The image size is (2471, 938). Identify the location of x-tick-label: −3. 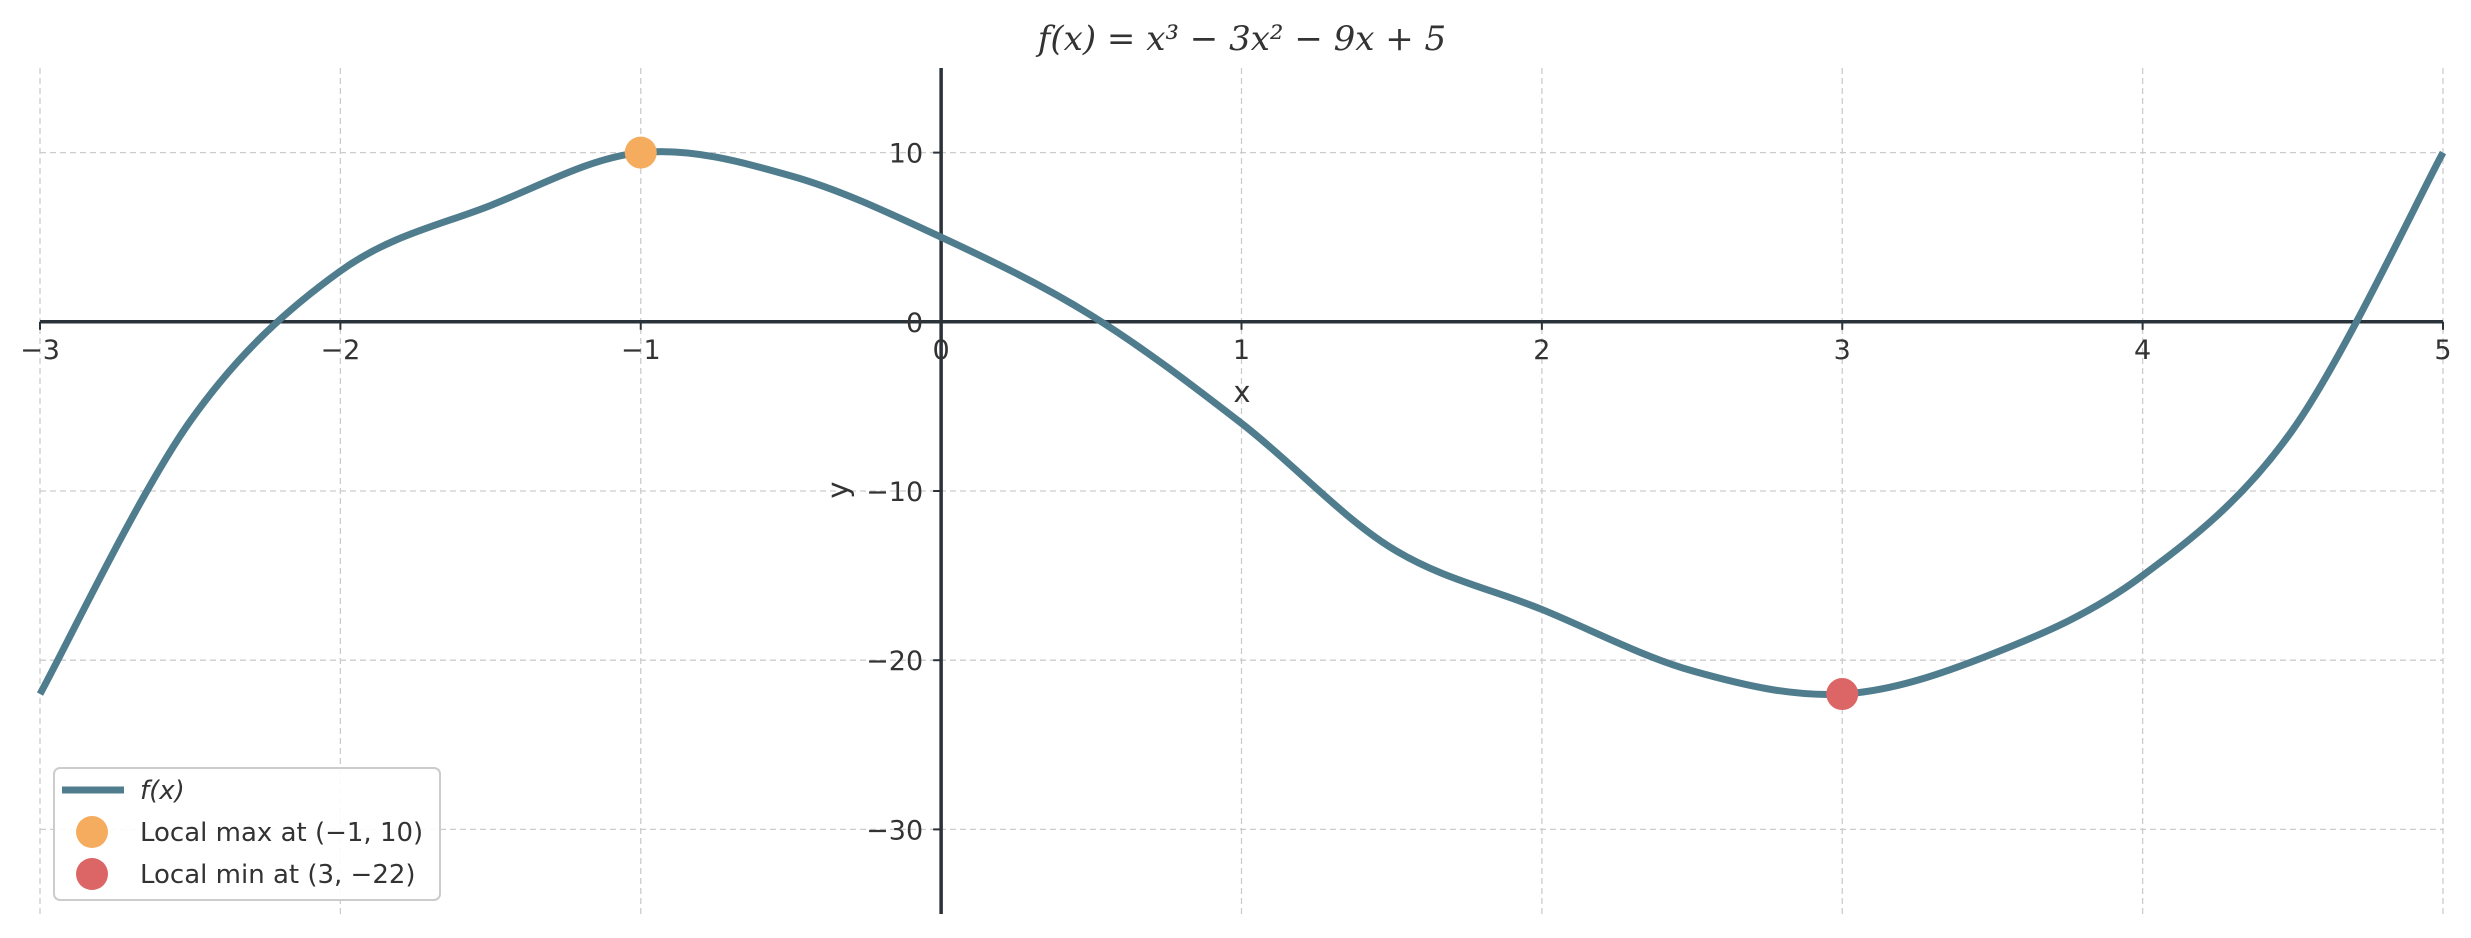
(40, 350).